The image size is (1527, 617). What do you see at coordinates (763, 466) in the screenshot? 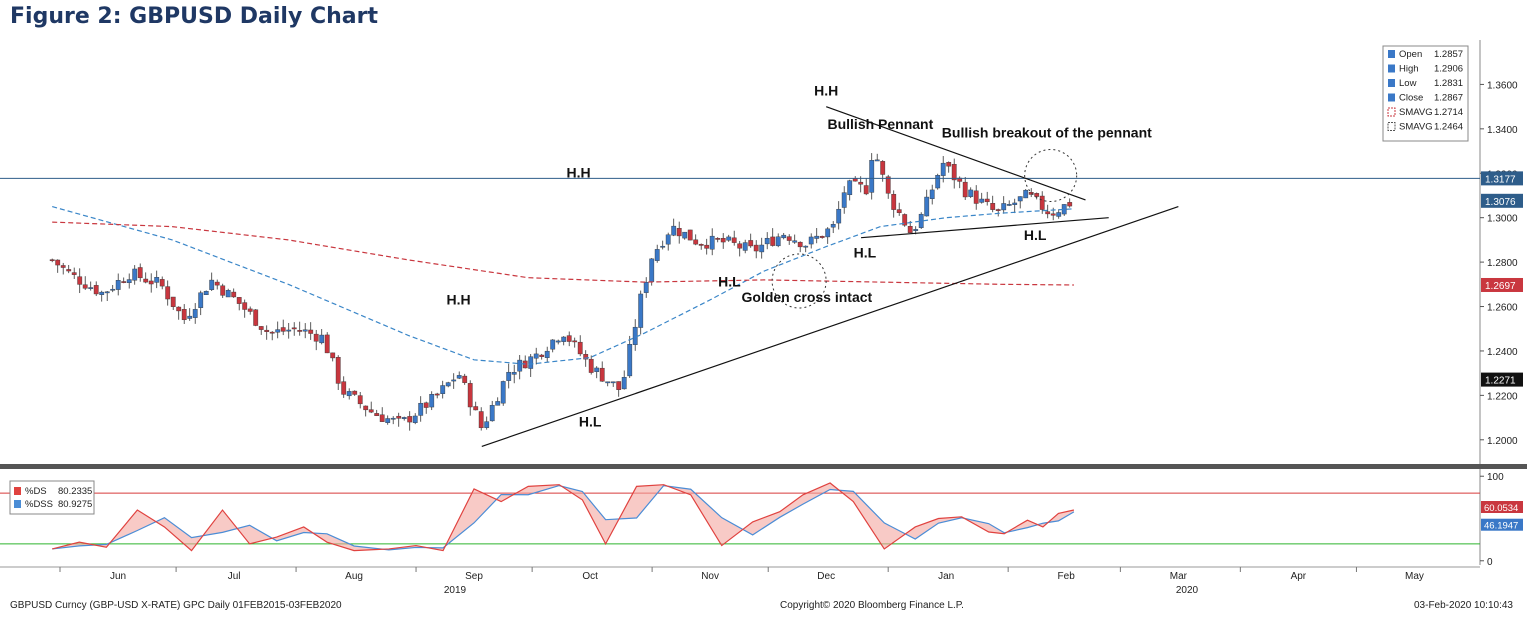
I see `panel-divider` at bounding box center [763, 466].